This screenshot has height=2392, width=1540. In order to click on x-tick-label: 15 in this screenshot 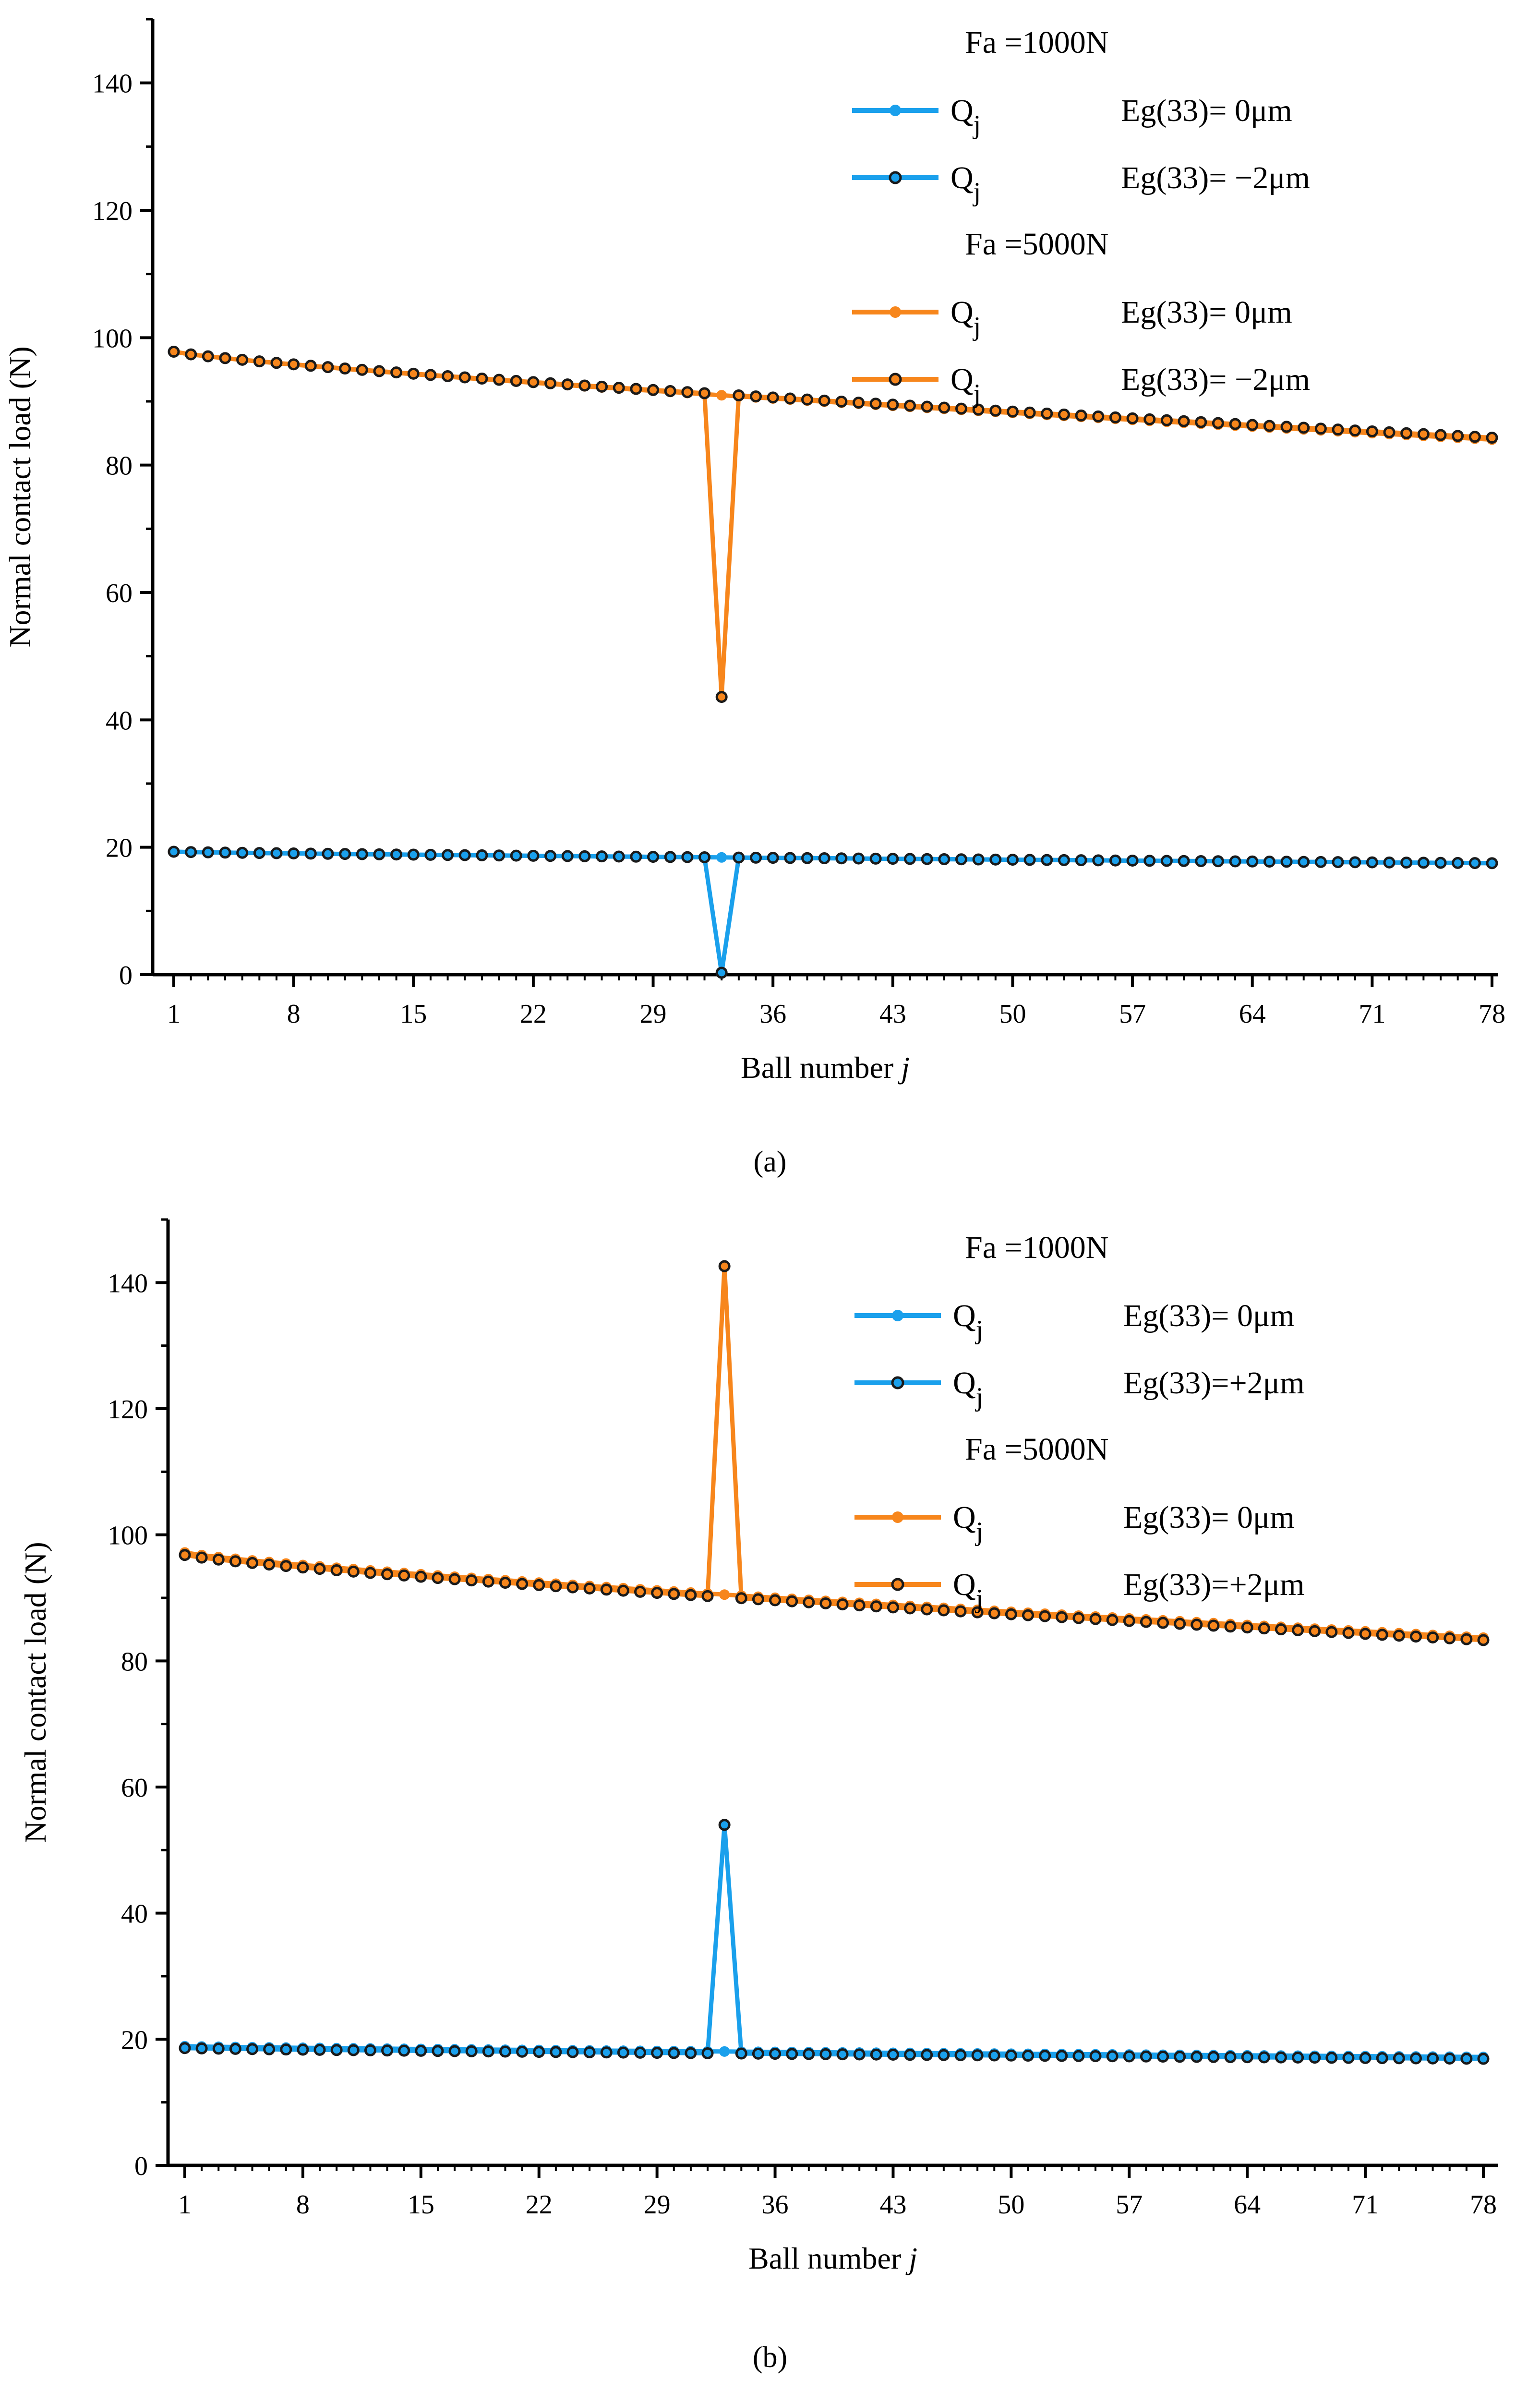, I will do `click(414, 1014)`.